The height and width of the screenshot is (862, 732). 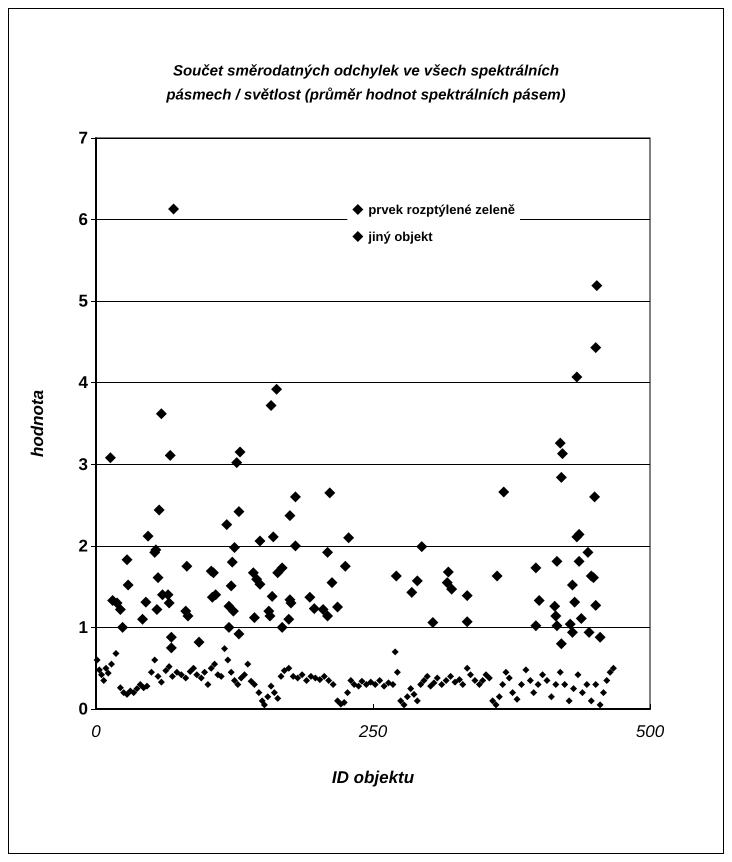 I want to click on y-tick-label: 5, so click(x=83, y=301).